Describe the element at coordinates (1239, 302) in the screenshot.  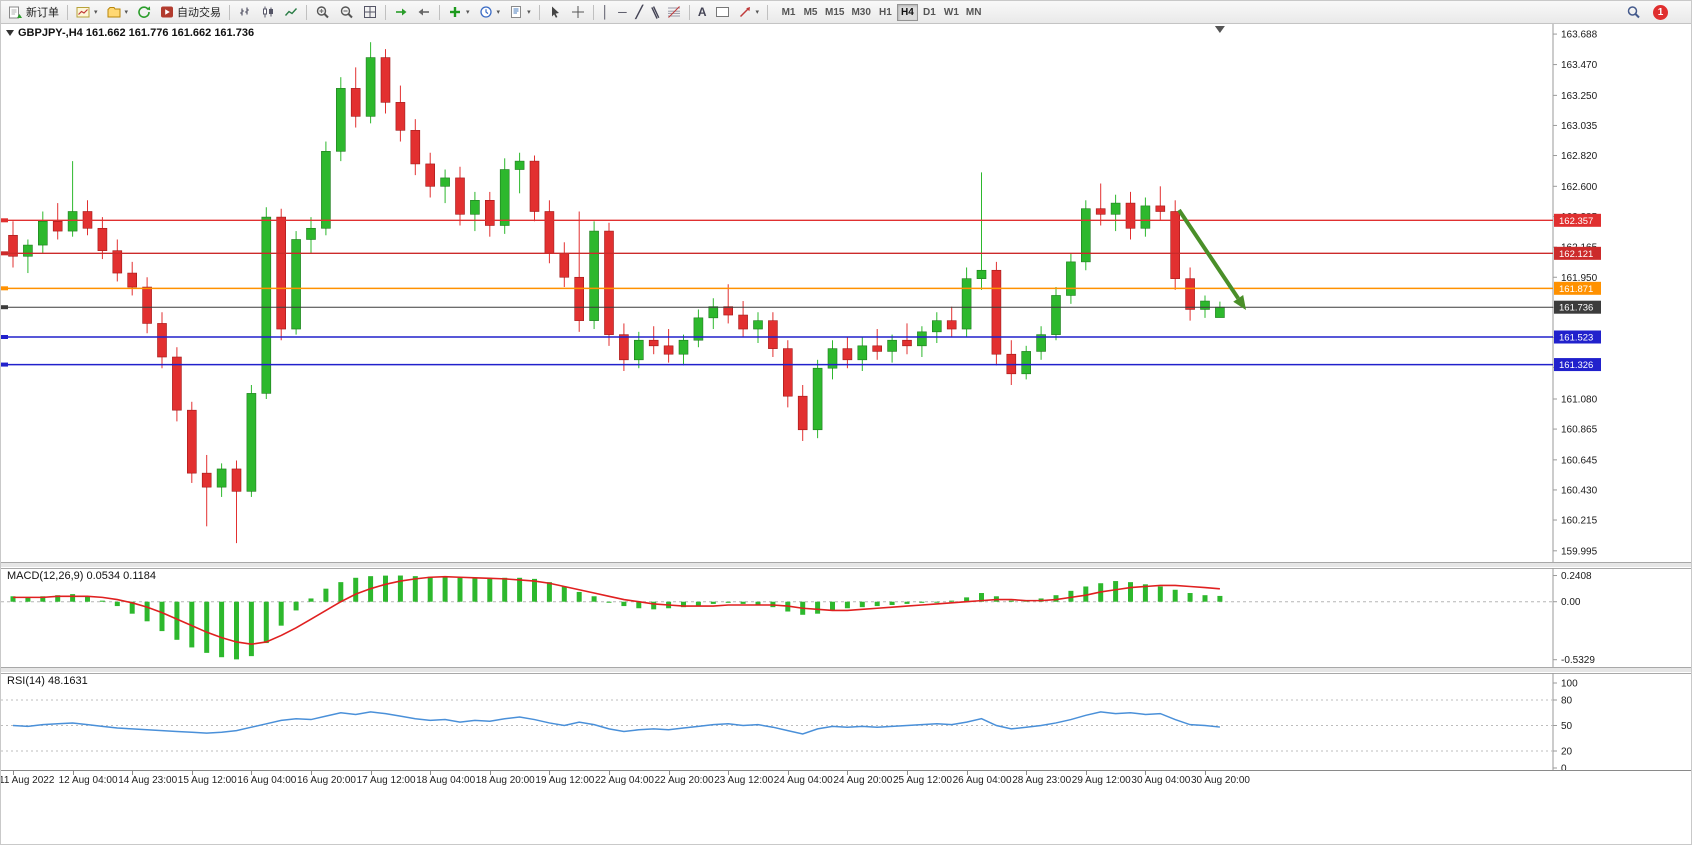
I see `trend-arrow-head` at that location.